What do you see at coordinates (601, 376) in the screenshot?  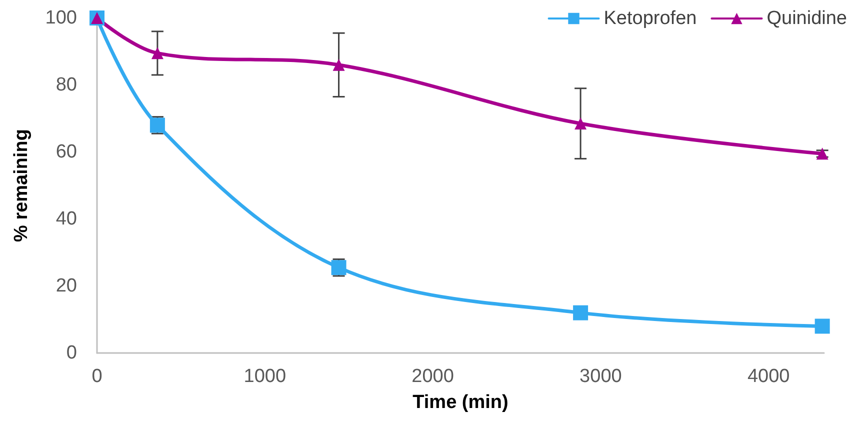 I see `x-tick-label: 3000` at bounding box center [601, 376].